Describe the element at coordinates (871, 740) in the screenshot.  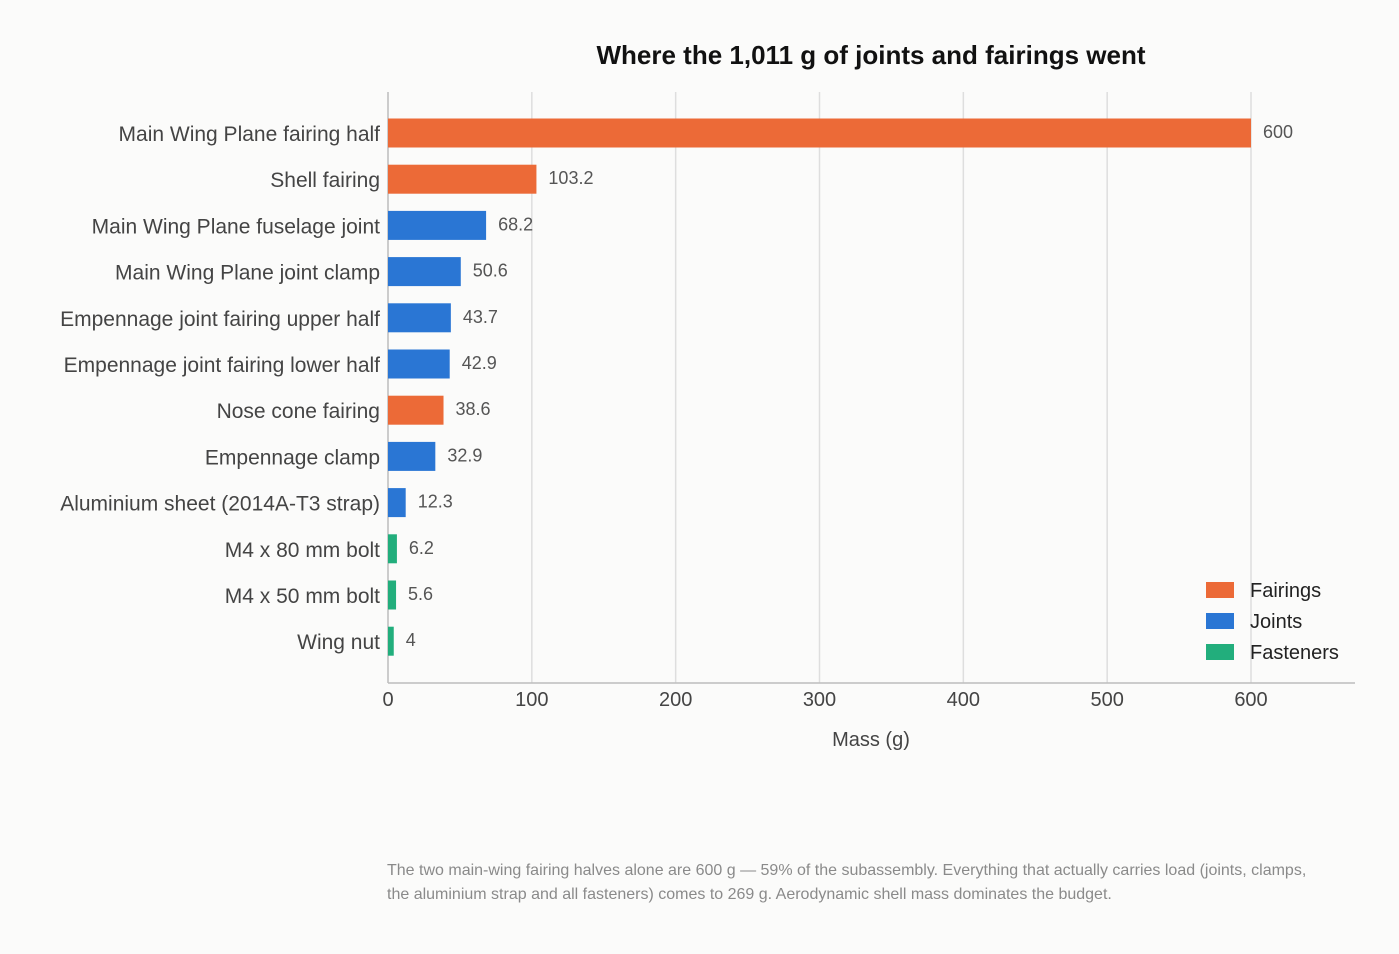
I see `x-axis-label: Mass (g)` at that location.